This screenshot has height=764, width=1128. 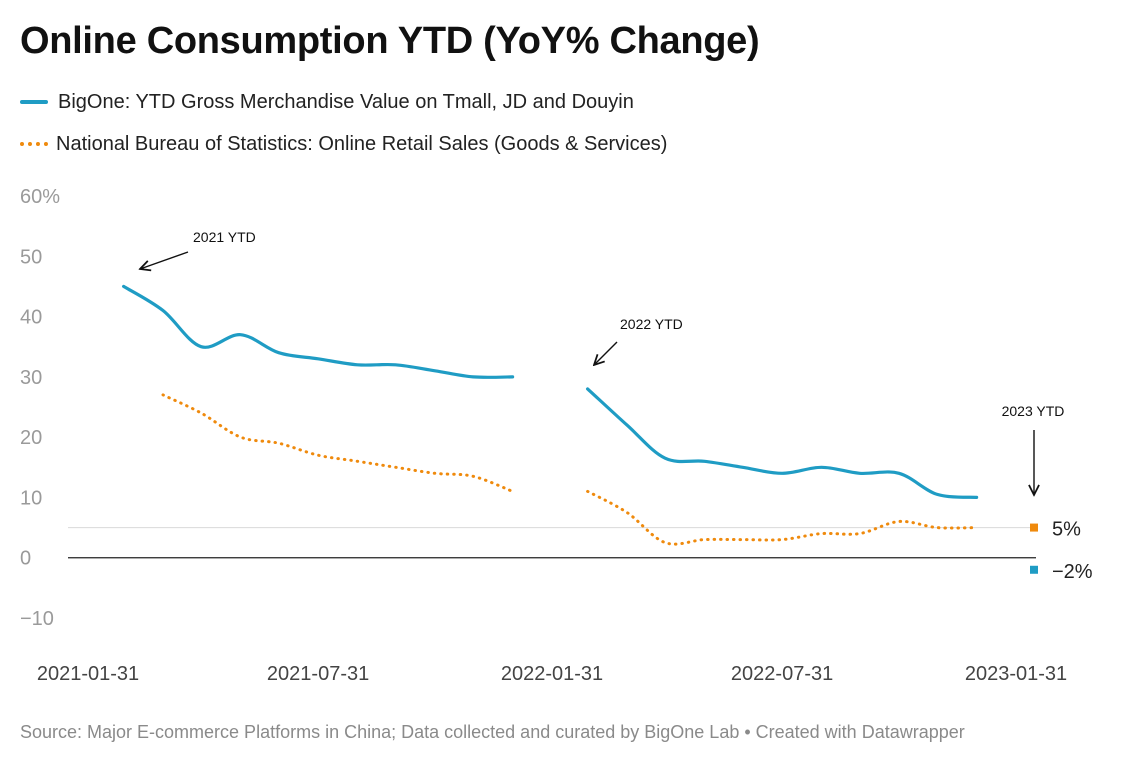 I want to click on legend-swatch-bigone, so click(x=34, y=102).